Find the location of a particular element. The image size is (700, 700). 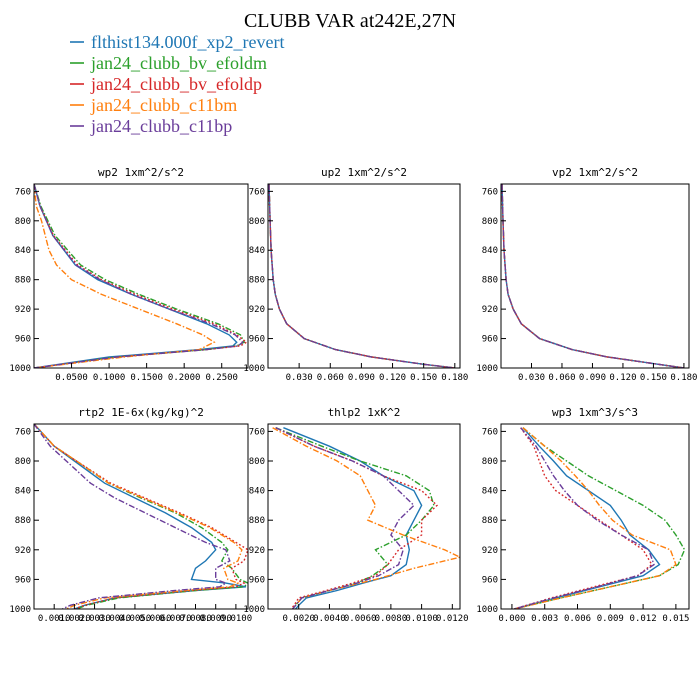

legend-label: jan24_clubb_bv_efoldm is located at coordinates (178, 63).